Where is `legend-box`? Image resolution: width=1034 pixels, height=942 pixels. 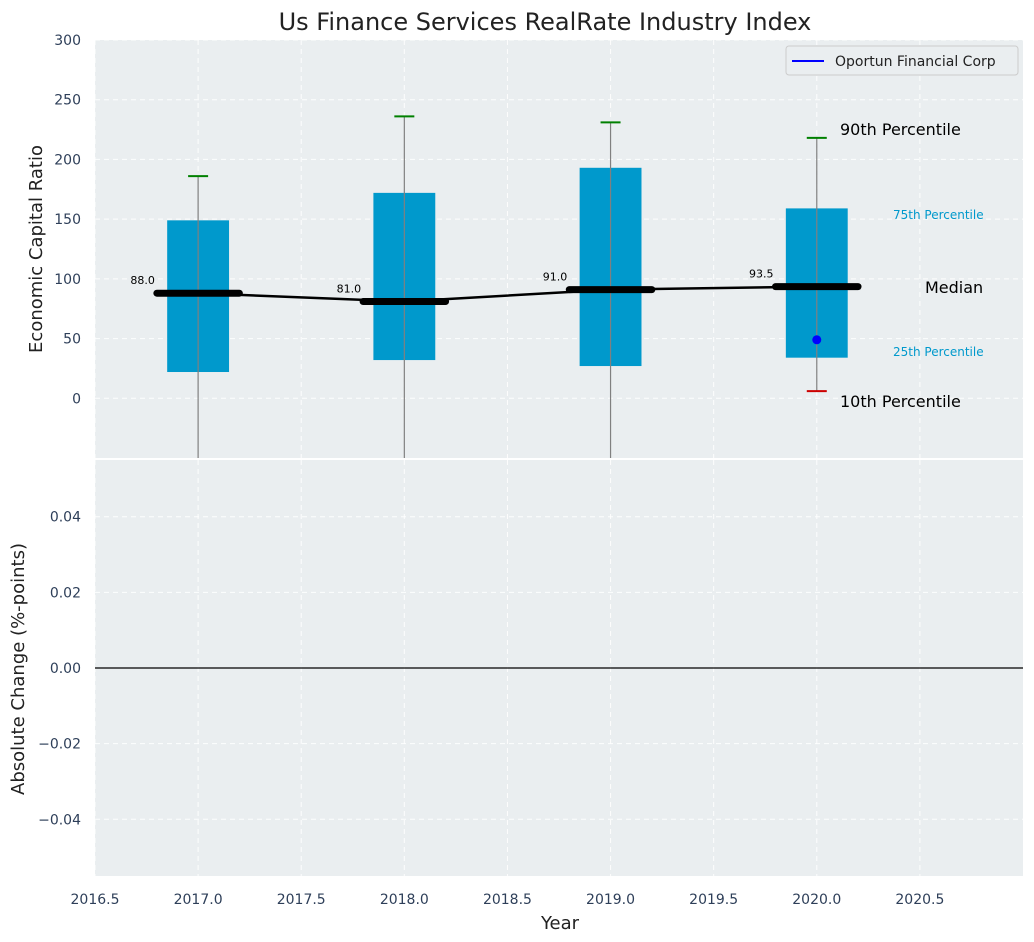 legend-box is located at coordinates (902, 60).